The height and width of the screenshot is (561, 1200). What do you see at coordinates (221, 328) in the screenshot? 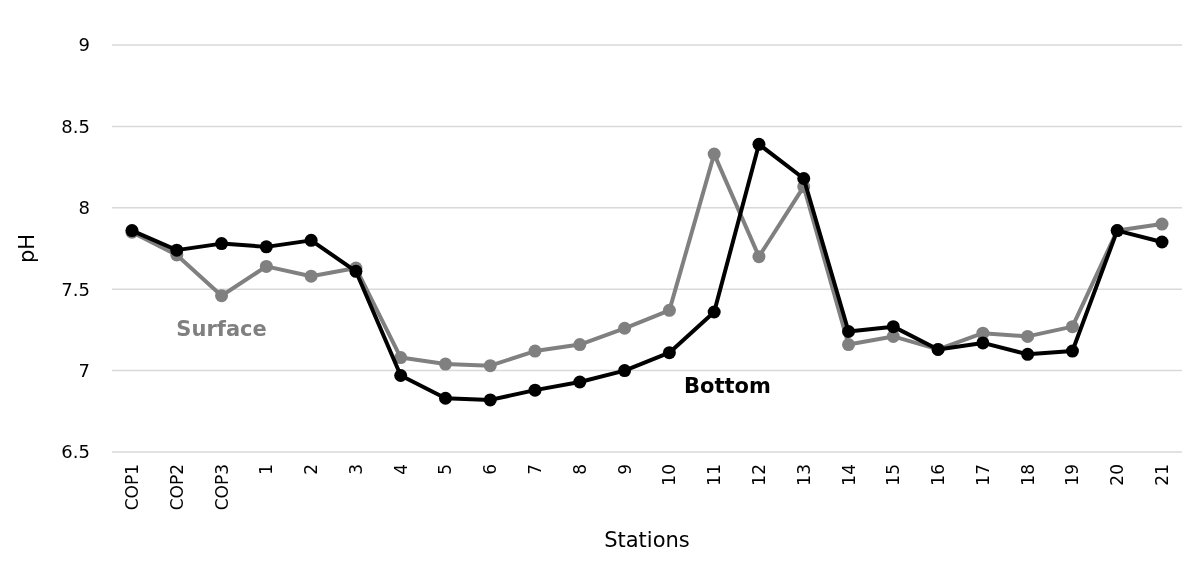
I see `series-label: Surface` at bounding box center [221, 328].